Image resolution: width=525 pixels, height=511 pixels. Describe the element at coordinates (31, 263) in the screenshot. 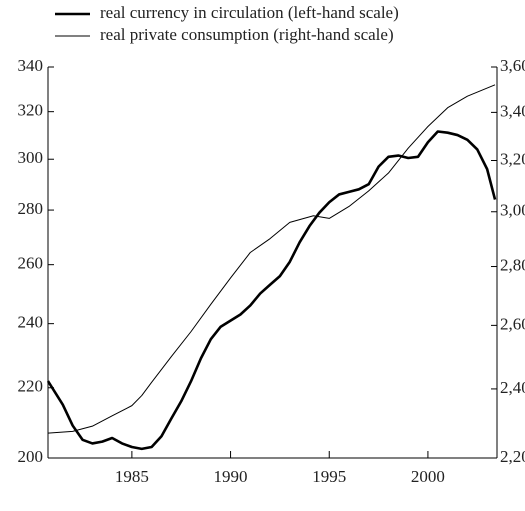

I see `y-tick-label: 260` at that location.